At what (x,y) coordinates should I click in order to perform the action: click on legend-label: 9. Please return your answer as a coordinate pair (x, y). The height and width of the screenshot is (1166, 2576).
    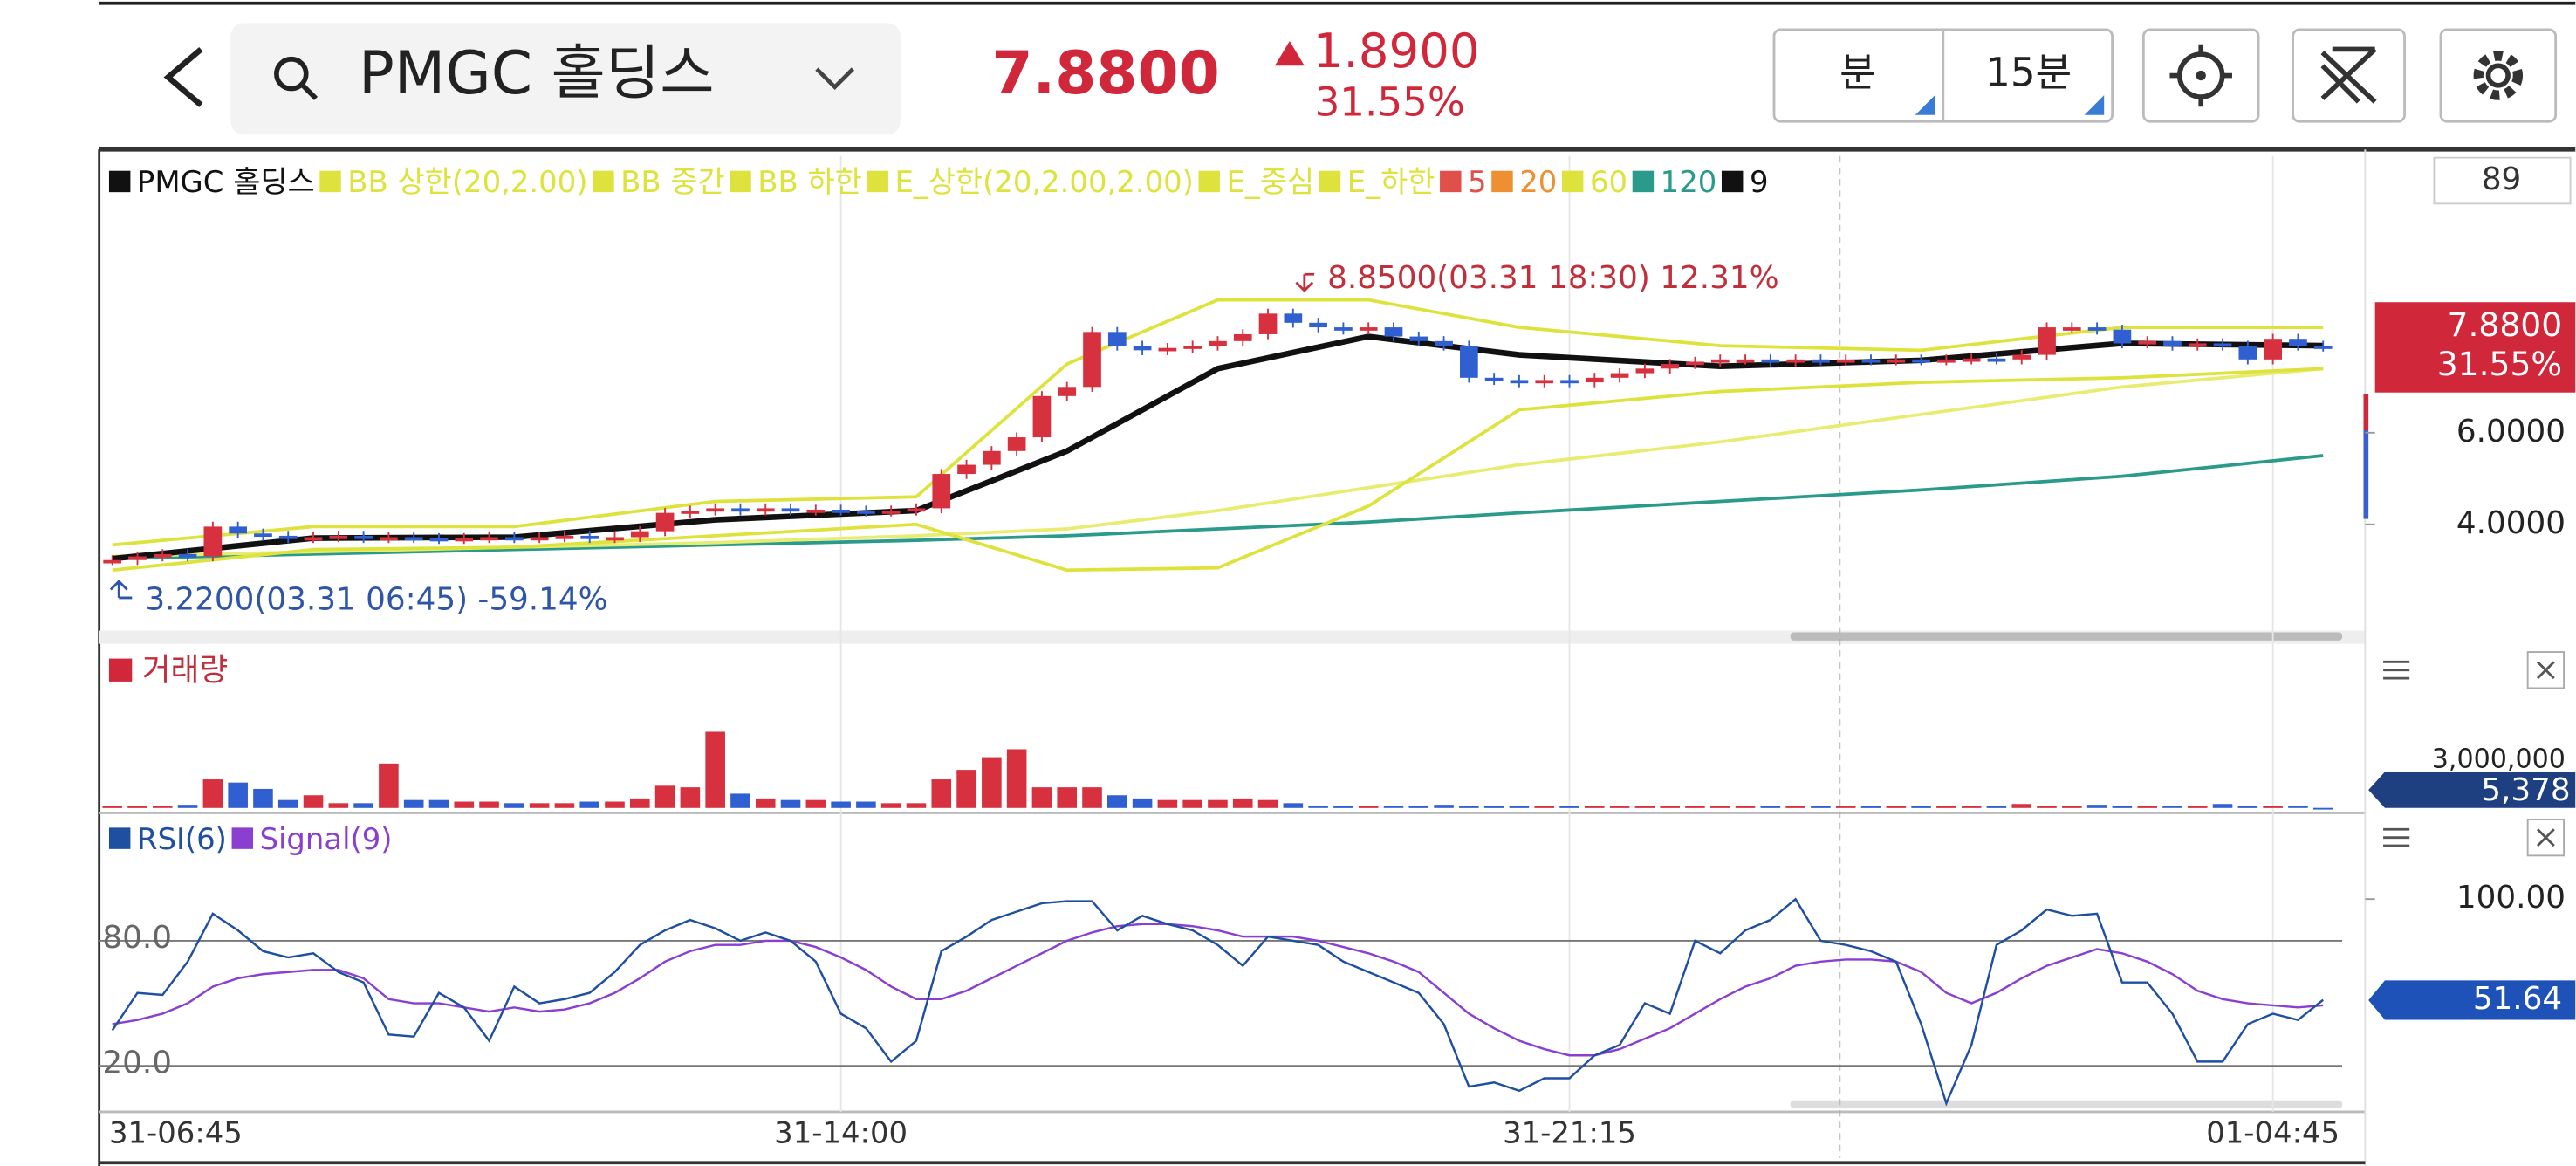
    Looking at the image, I should click on (1759, 182).